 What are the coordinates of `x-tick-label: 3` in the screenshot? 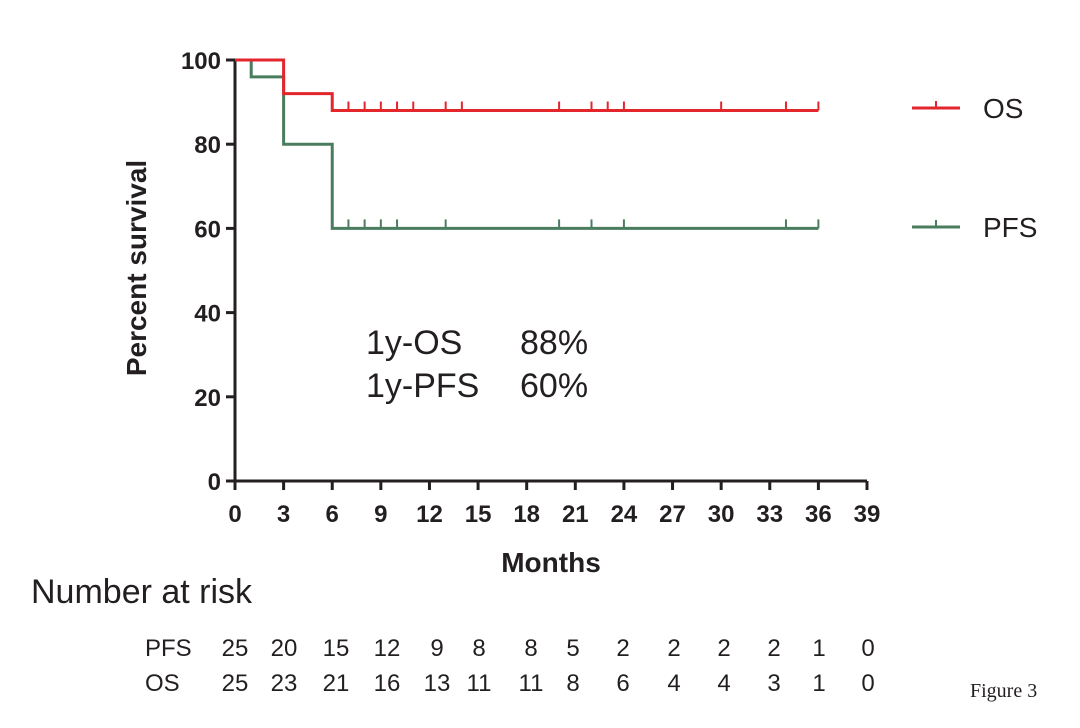 It's located at (283, 514).